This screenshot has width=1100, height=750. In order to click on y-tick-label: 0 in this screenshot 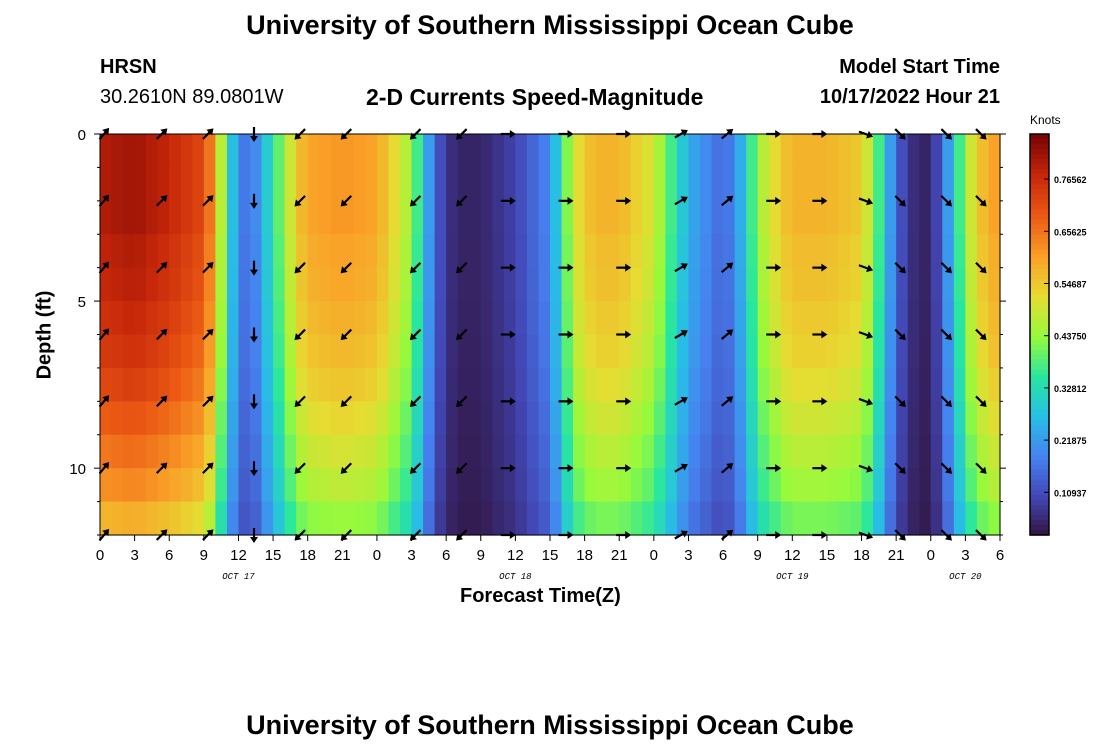, I will do `click(82, 135)`.